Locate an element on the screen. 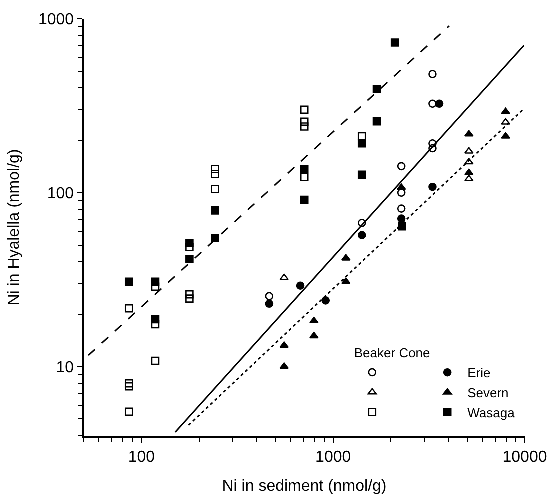 This screenshot has width=559, height=504. x-tick-label: 100 is located at coordinates (142, 457).